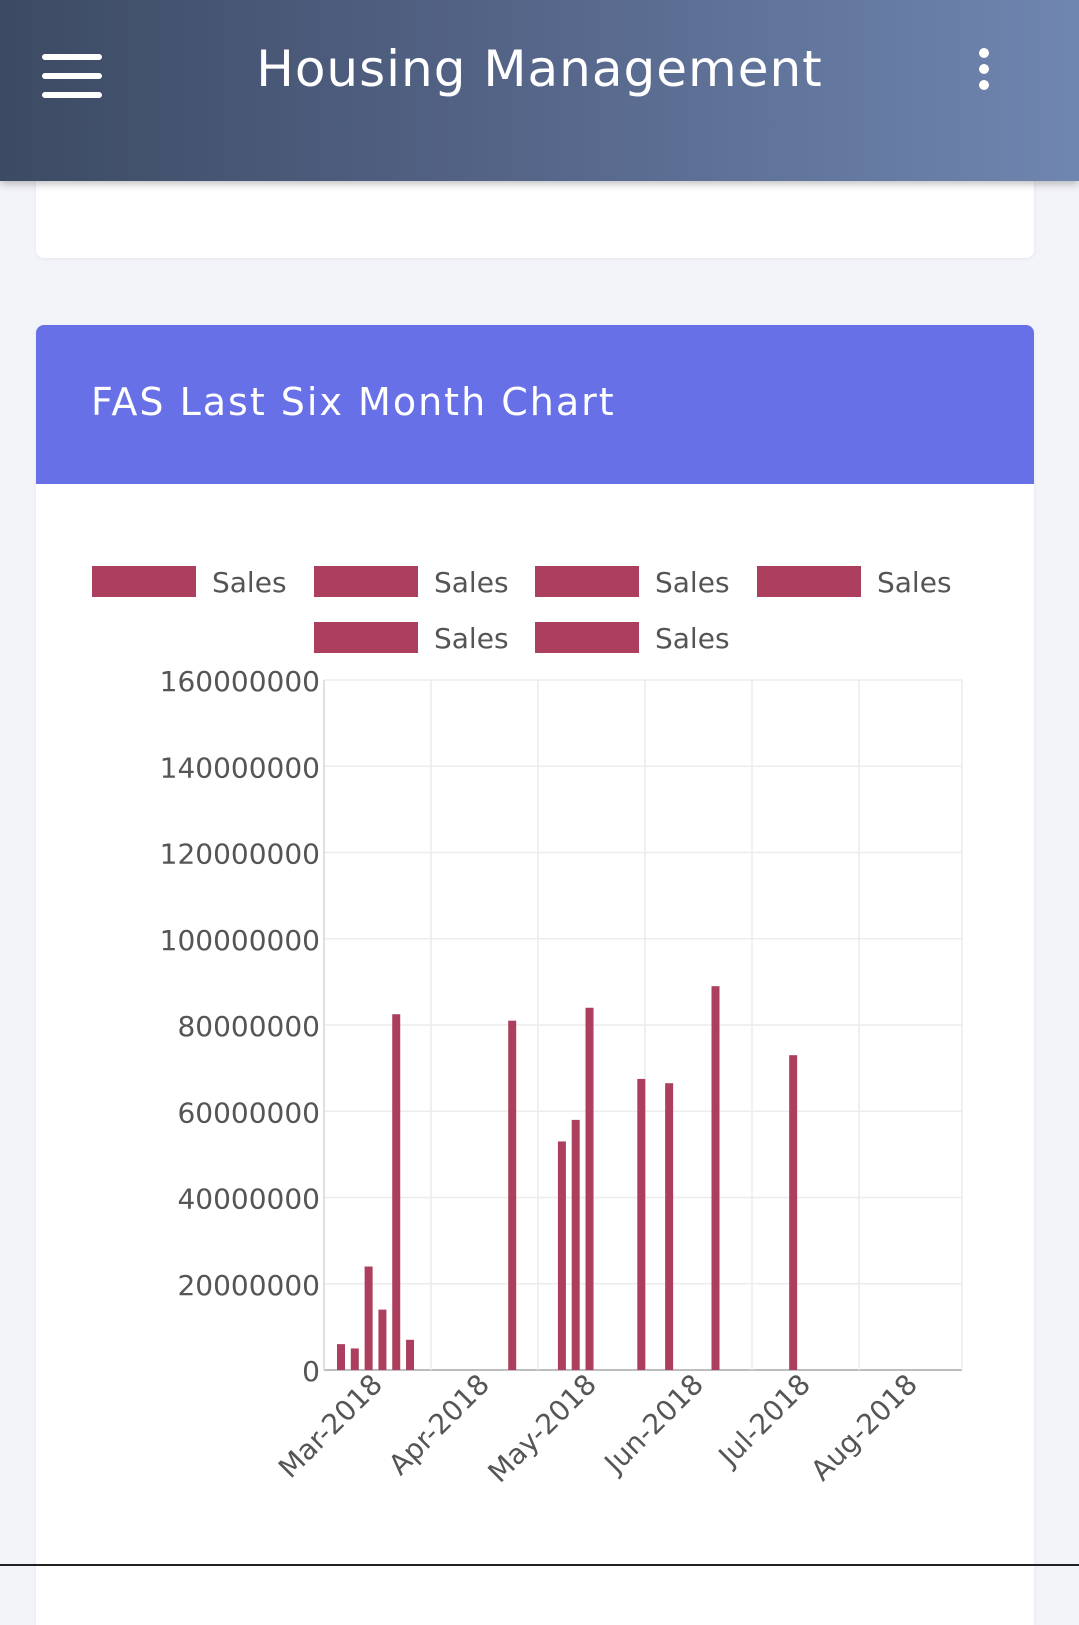  What do you see at coordinates (240, 940) in the screenshot?
I see `y-tick-label: 100000000` at bounding box center [240, 940].